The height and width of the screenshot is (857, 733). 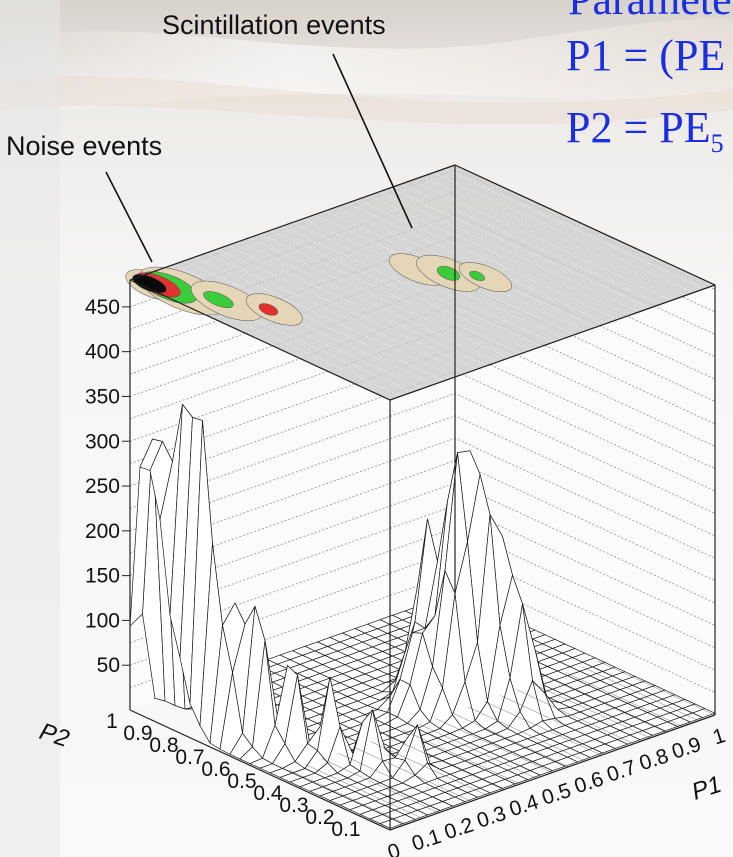 What do you see at coordinates (102, 307) in the screenshot?
I see `z-tick-label: 450` at bounding box center [102, 307].